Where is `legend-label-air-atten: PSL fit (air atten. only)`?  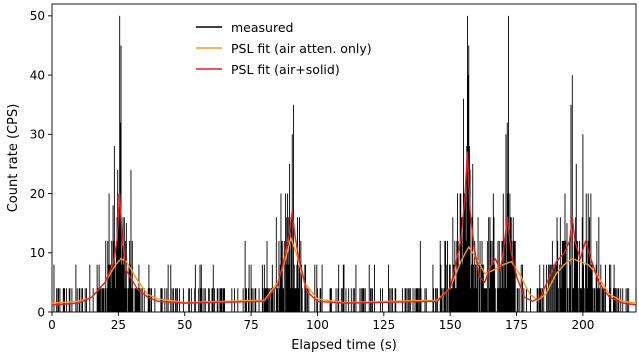
legend-label-air-atten: PSL fit (air atten. only) is located at coordinates (301, 48).